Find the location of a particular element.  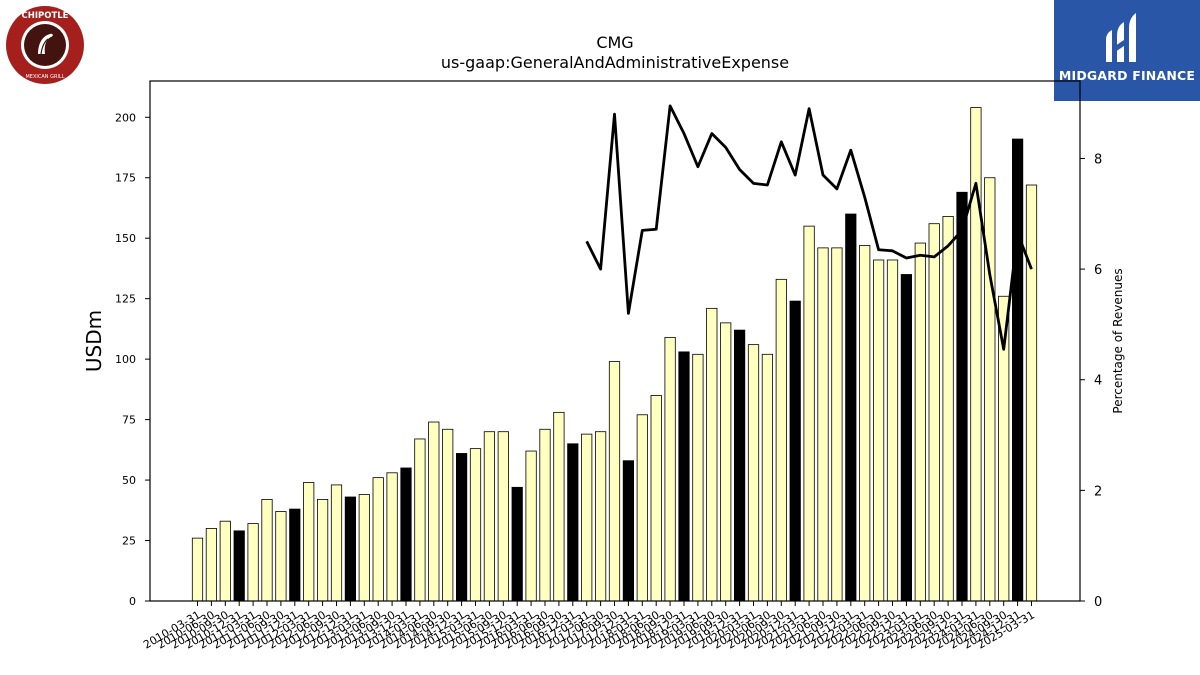

y2-tick-label: 2 is located at coordinates (1098, 491).